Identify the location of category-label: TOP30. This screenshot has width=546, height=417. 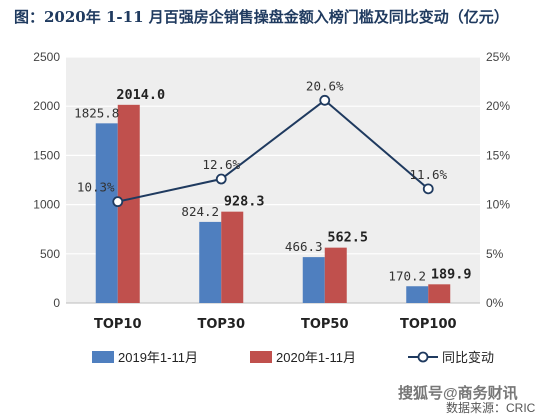
(221, 324).